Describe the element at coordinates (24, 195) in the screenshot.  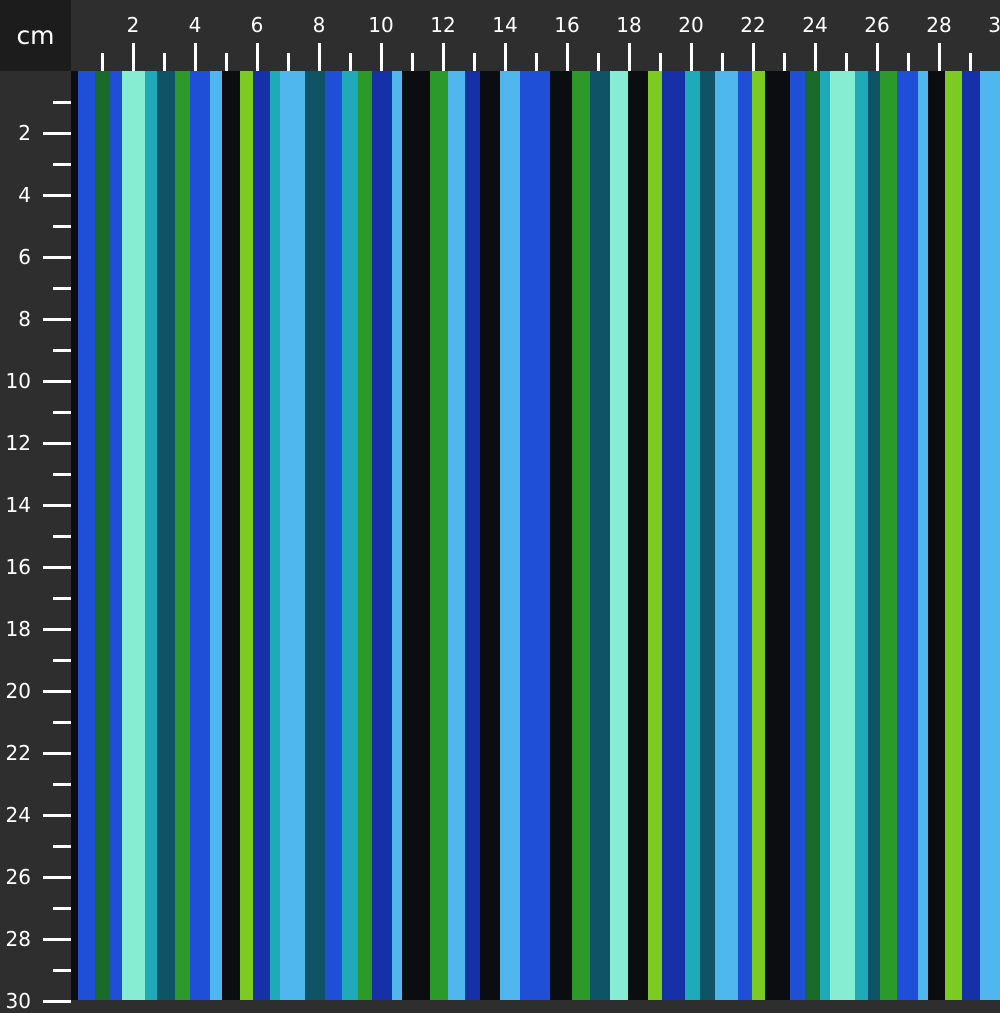
I see `left-ruler-label: 4` at that location.